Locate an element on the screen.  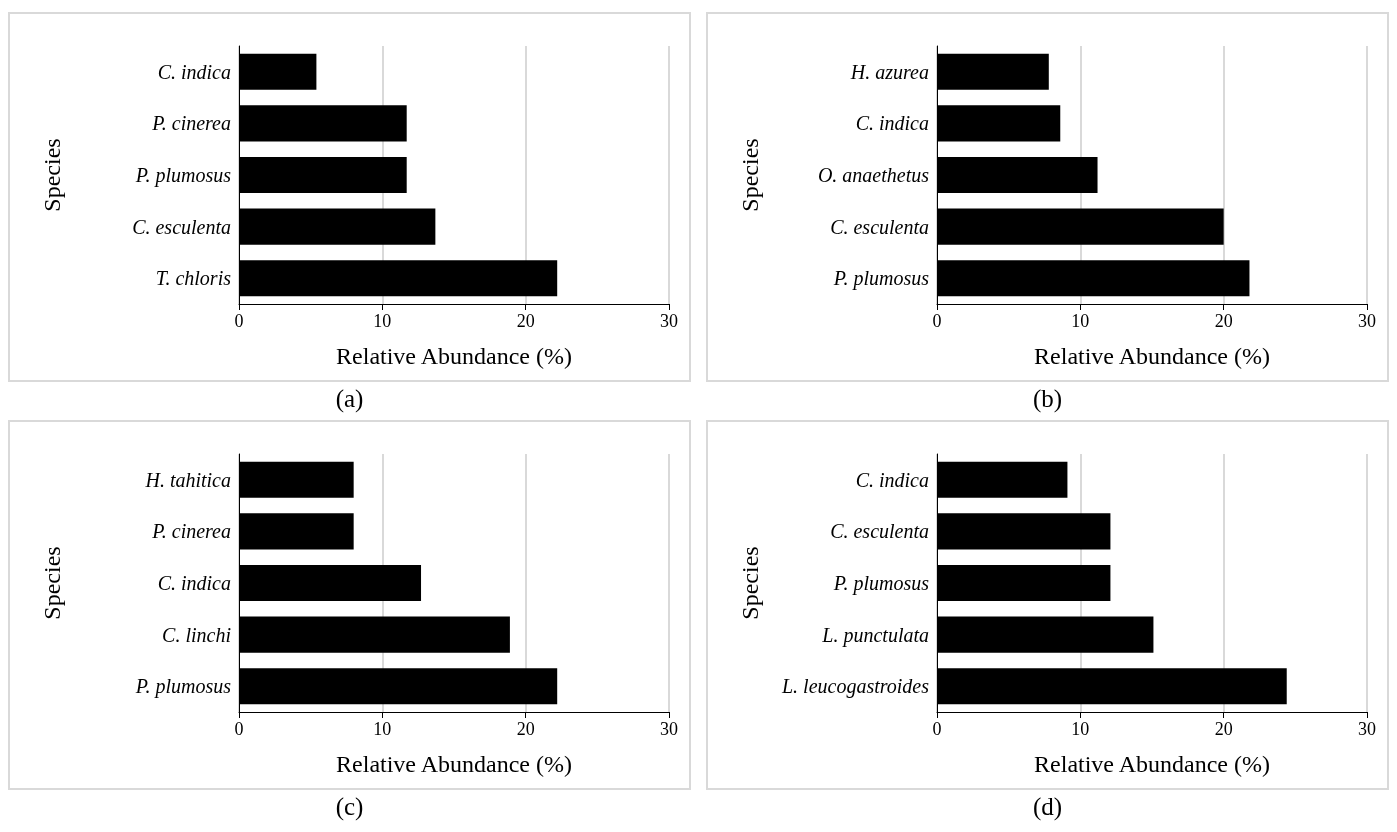
y-tick-label: L. punctulata is located at coordinates (875, 635).